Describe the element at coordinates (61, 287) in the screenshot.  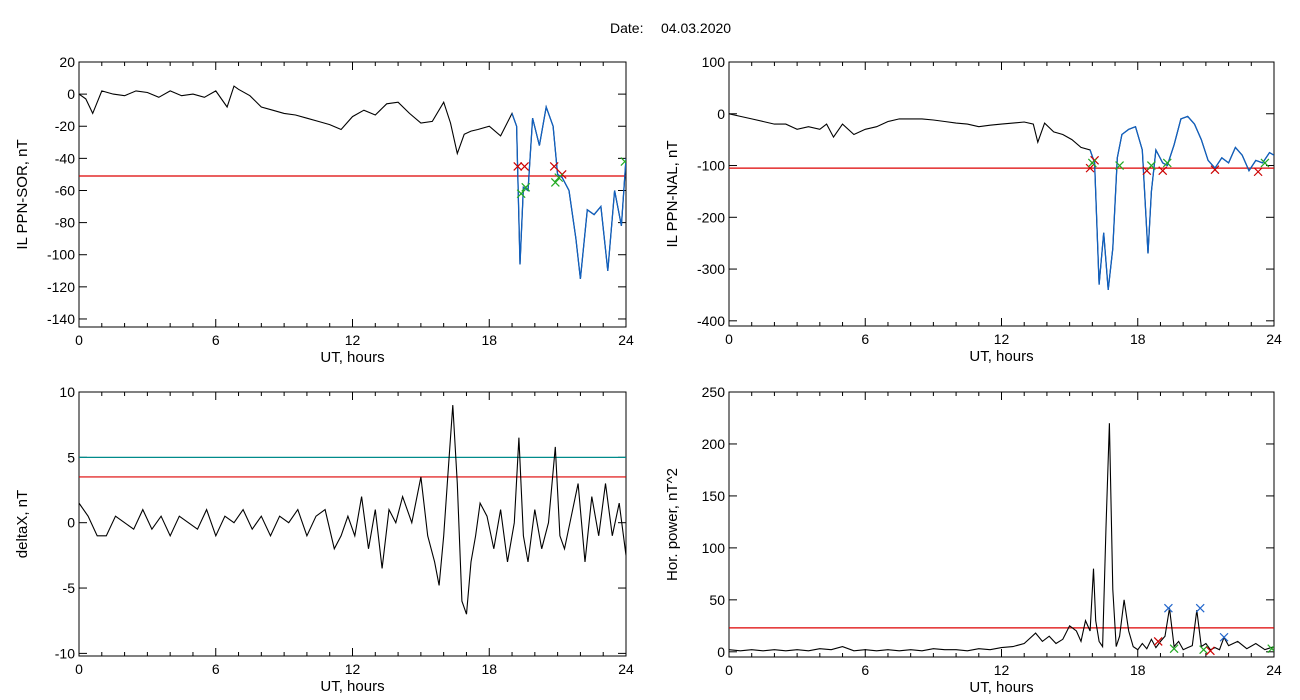
I see `y-tick-label: -120` at that location.